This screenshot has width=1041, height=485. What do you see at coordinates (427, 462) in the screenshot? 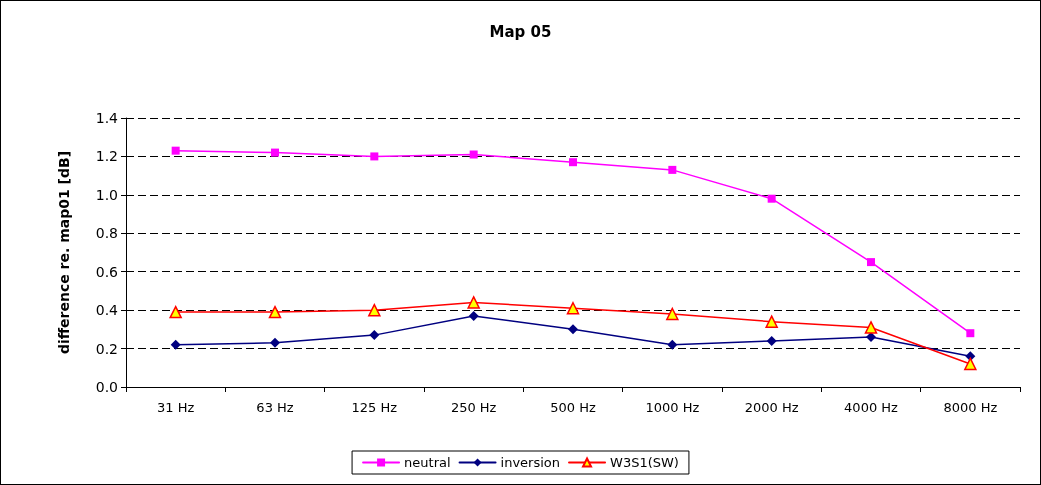
I see `legend-label: neutral` at bounding box center [427, 462].